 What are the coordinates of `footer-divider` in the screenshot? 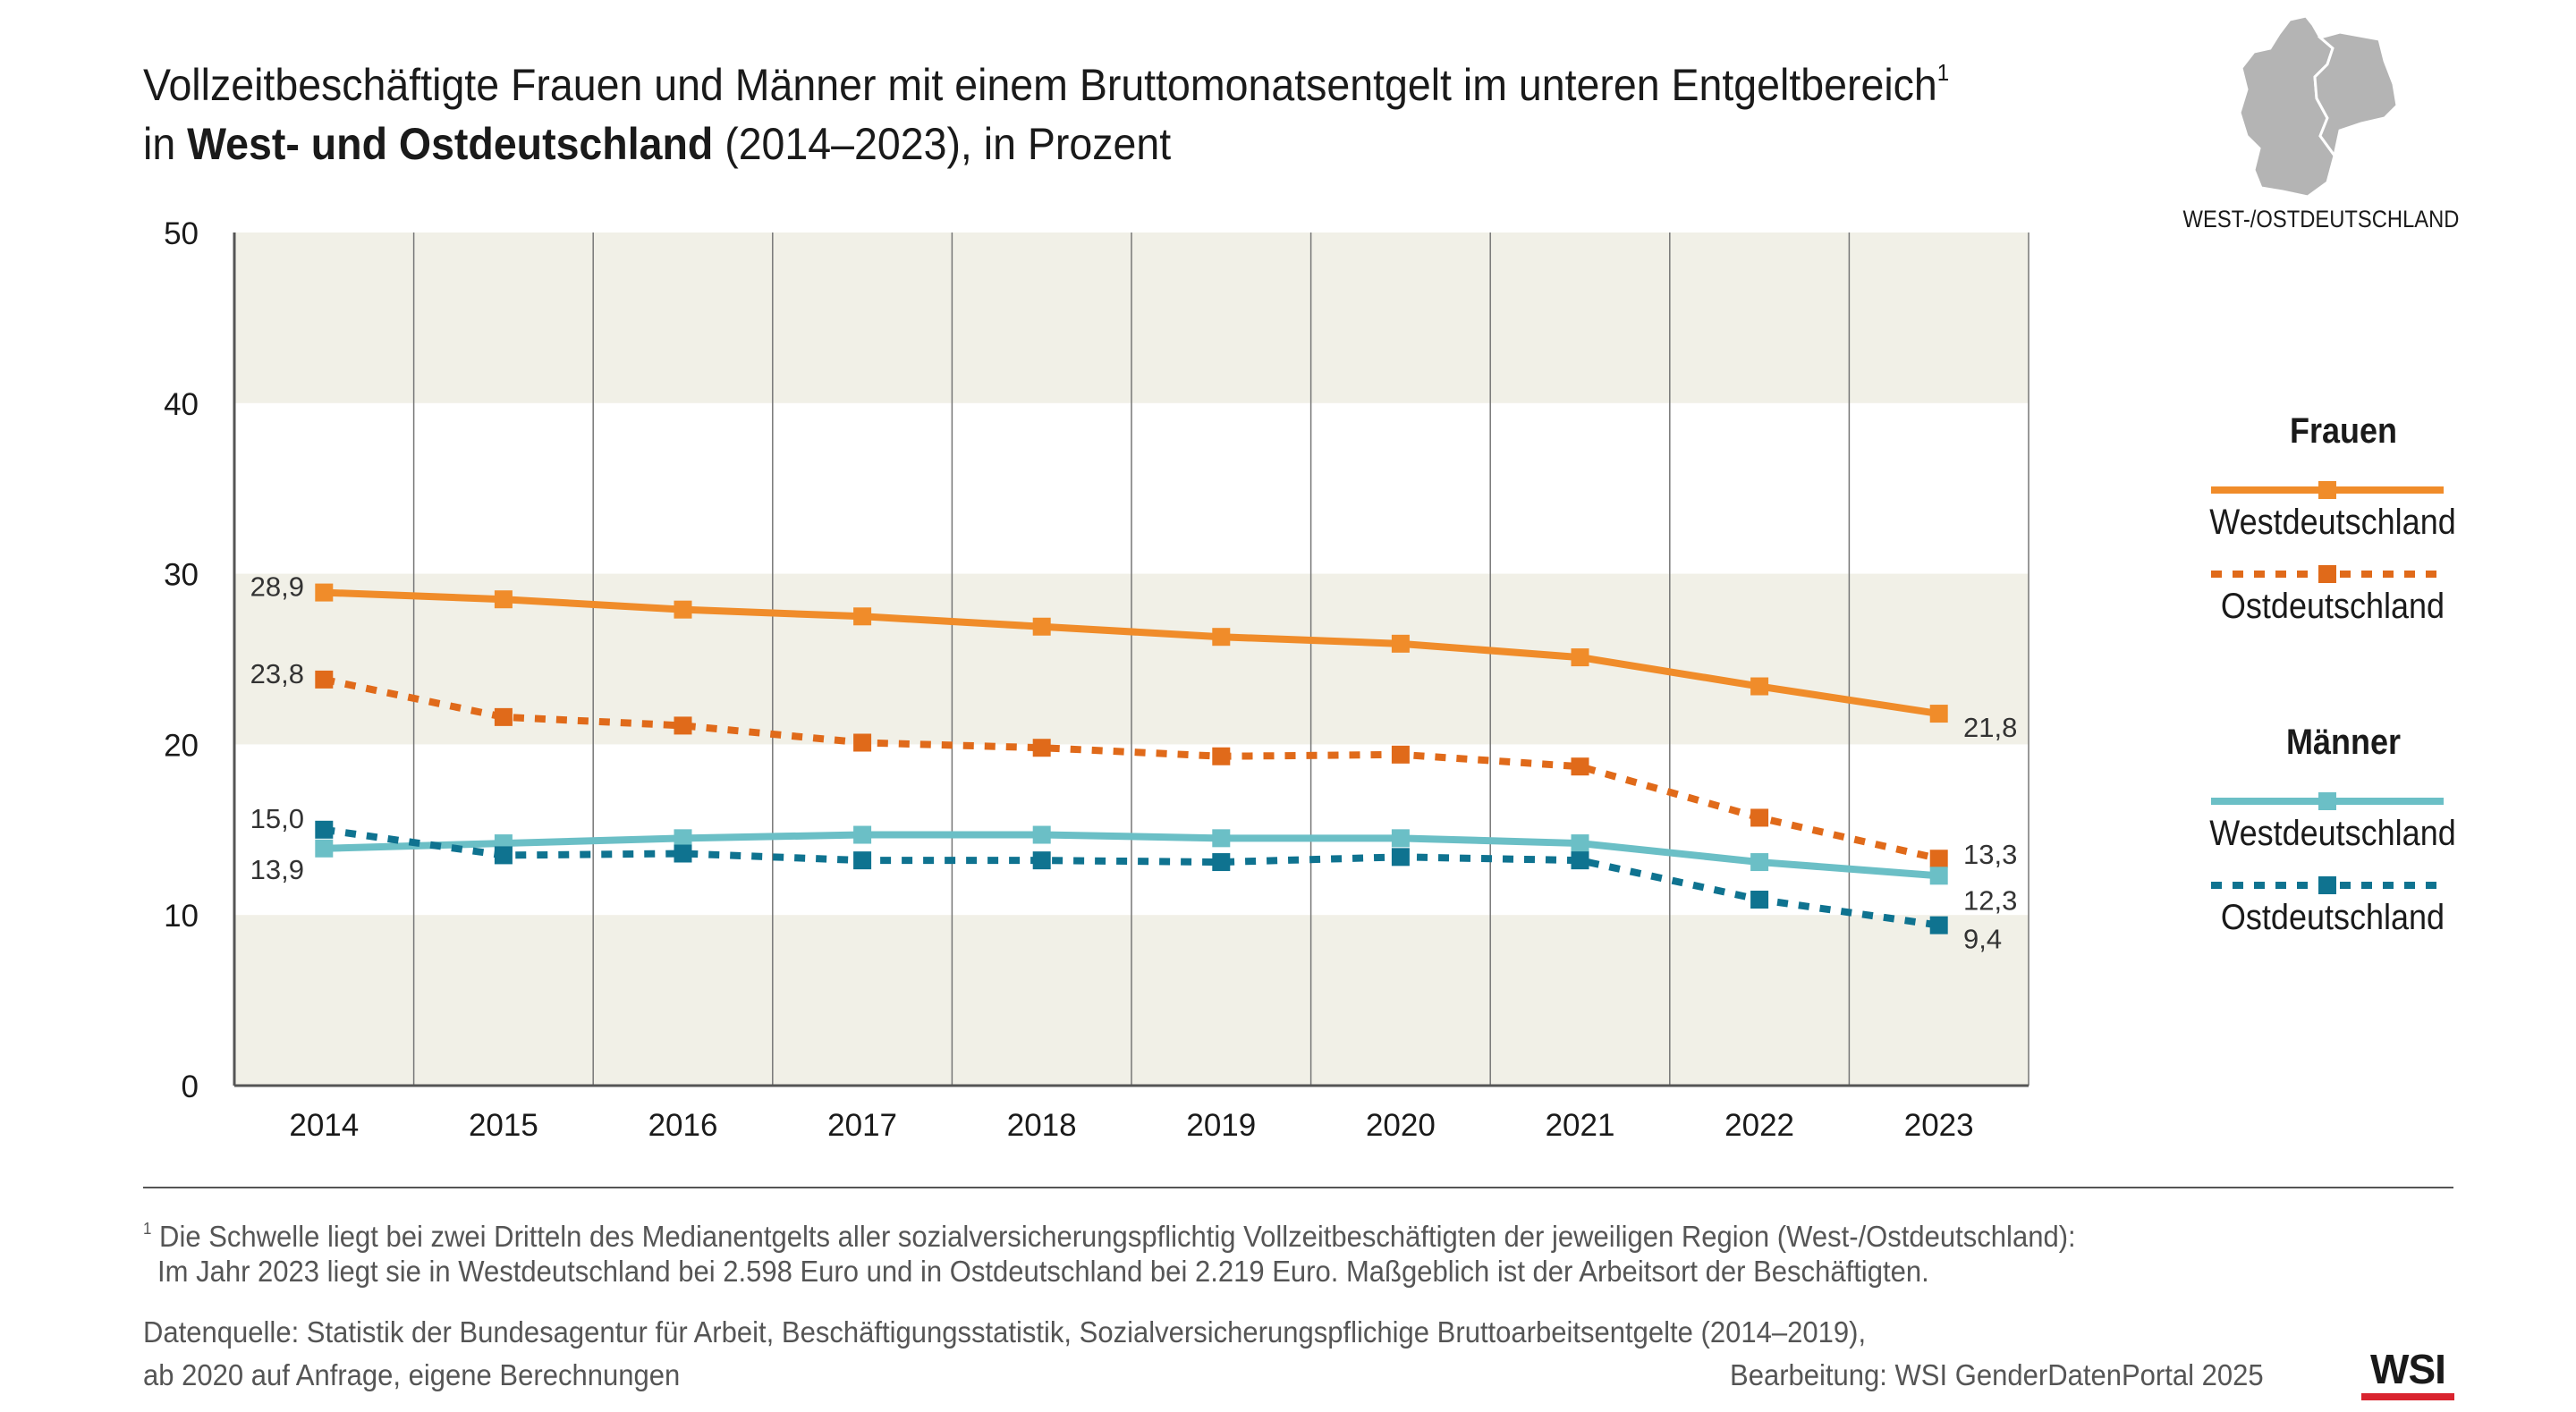 It's located at (1298, 1187).